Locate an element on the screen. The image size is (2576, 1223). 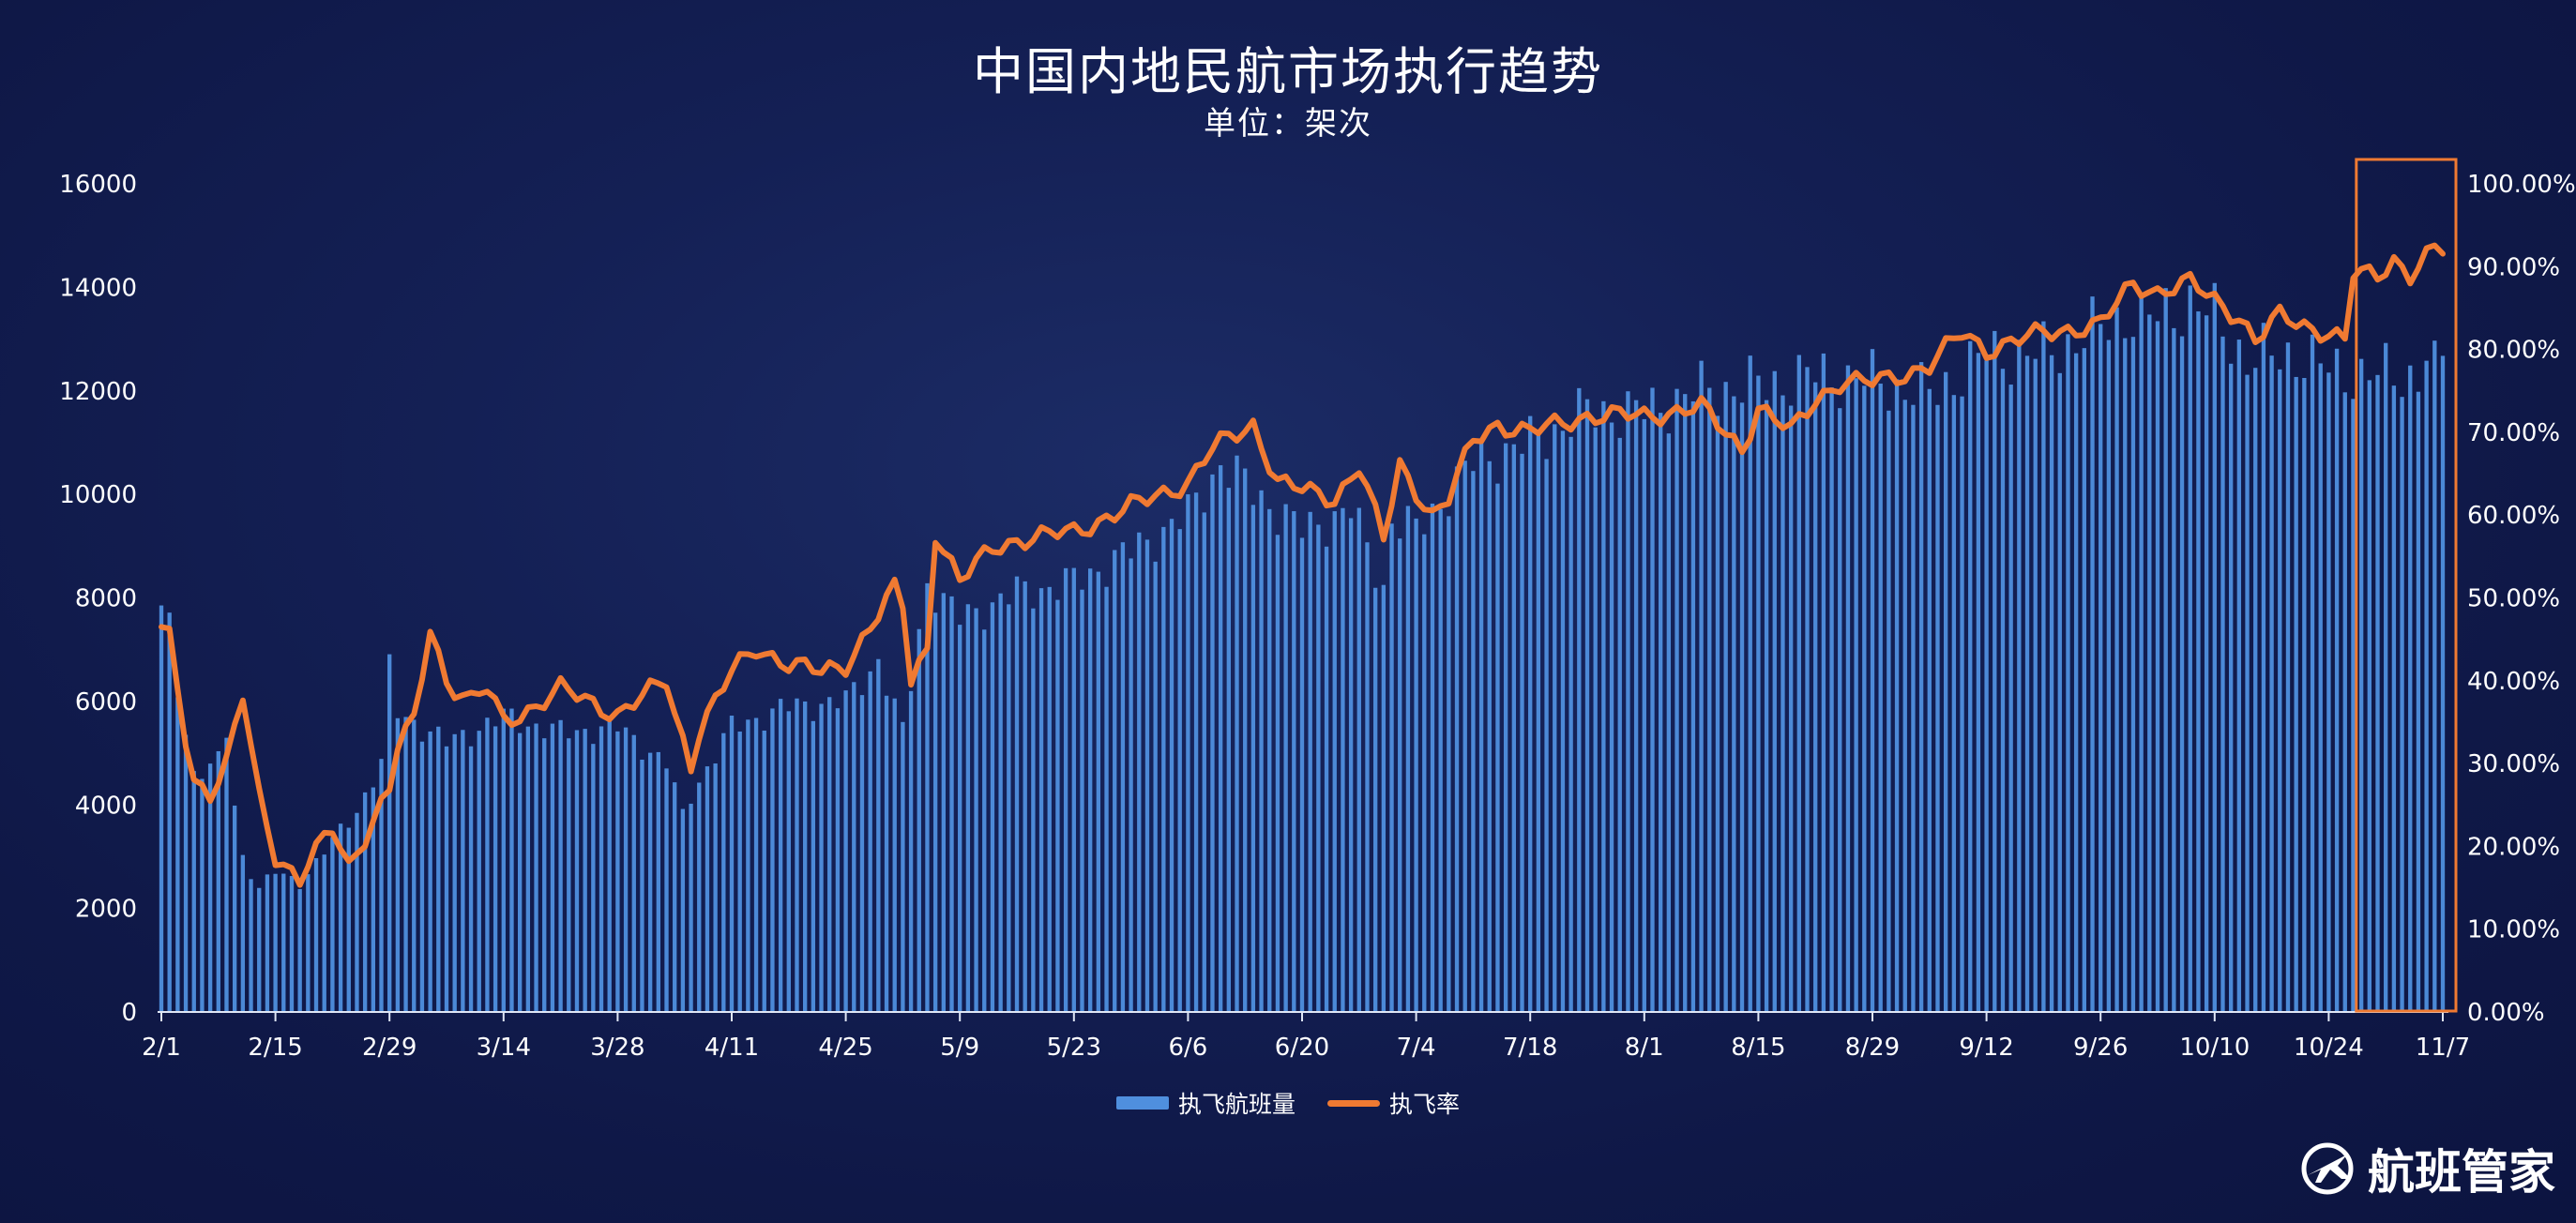
x-tick-label: 11/7 is located at coordinates (2443, 1048).